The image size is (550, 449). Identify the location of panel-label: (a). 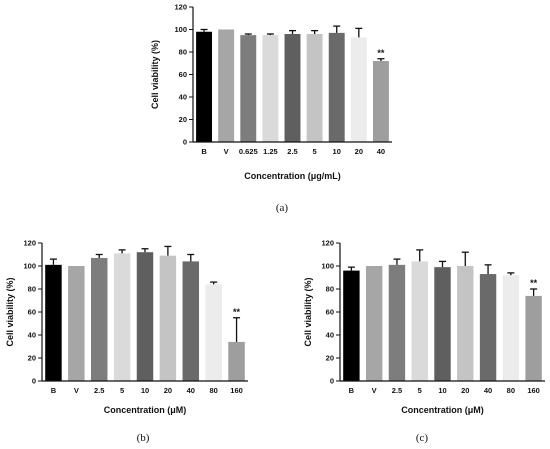
(282, 208).